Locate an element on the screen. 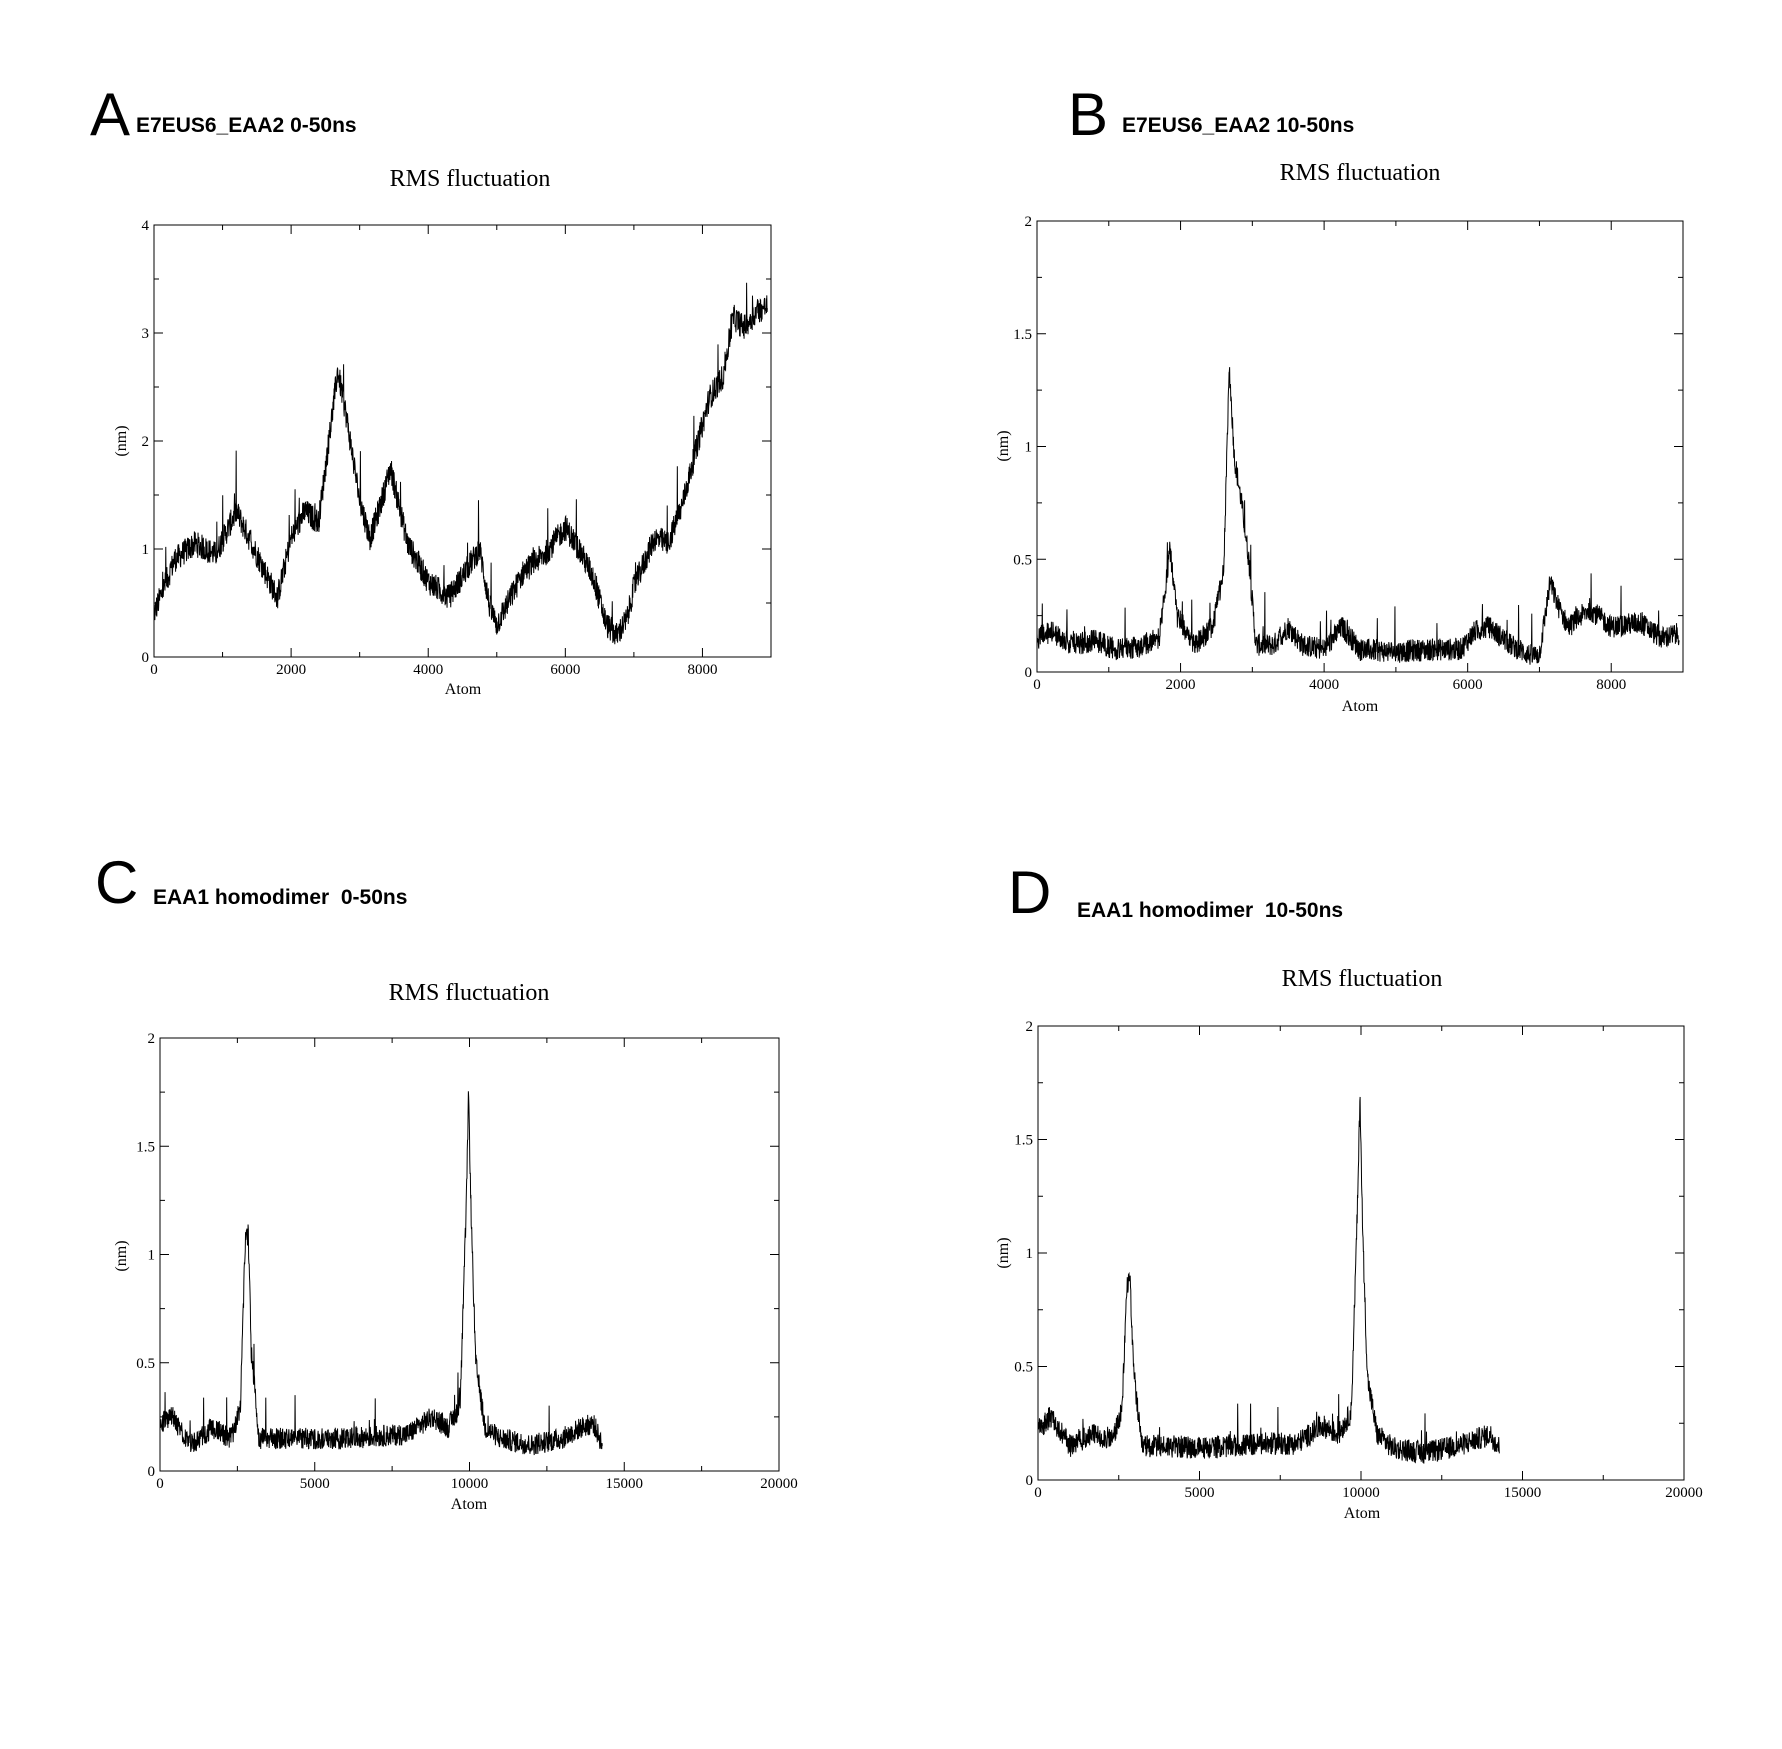 This screenshot has height=1749, width=1782. panel-letter: B is located at coordinates (1088, 114).